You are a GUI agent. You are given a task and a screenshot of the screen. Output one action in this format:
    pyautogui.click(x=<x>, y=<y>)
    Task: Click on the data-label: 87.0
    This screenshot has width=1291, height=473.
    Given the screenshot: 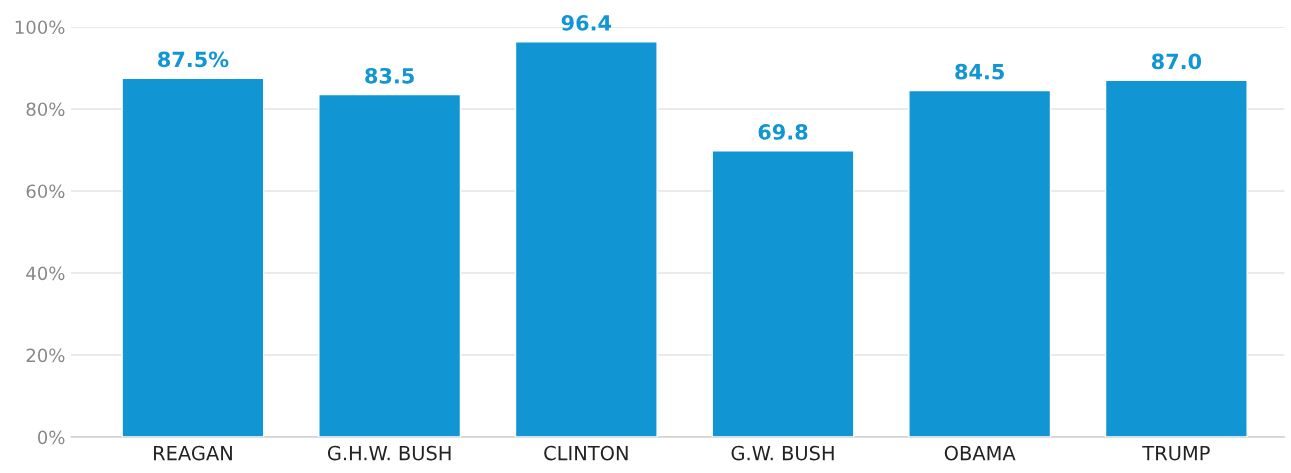 What is the action you would take?
    pyautogui.click(x=1176, y=61)
    